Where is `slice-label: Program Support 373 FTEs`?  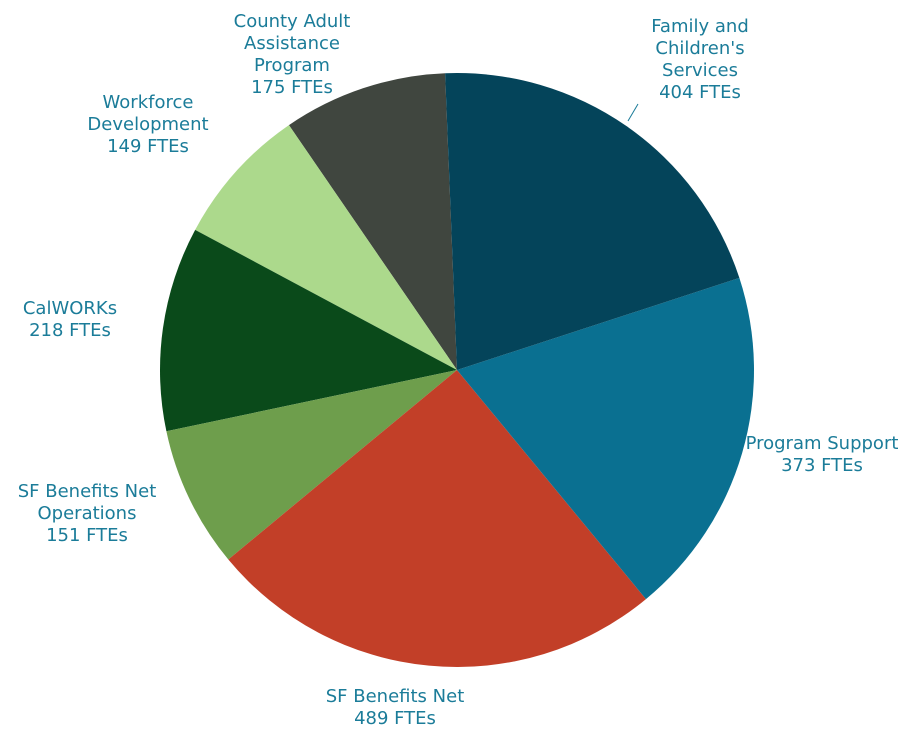 slice-label: Program Support 373 FTEs is located at coordinates (822, 455).